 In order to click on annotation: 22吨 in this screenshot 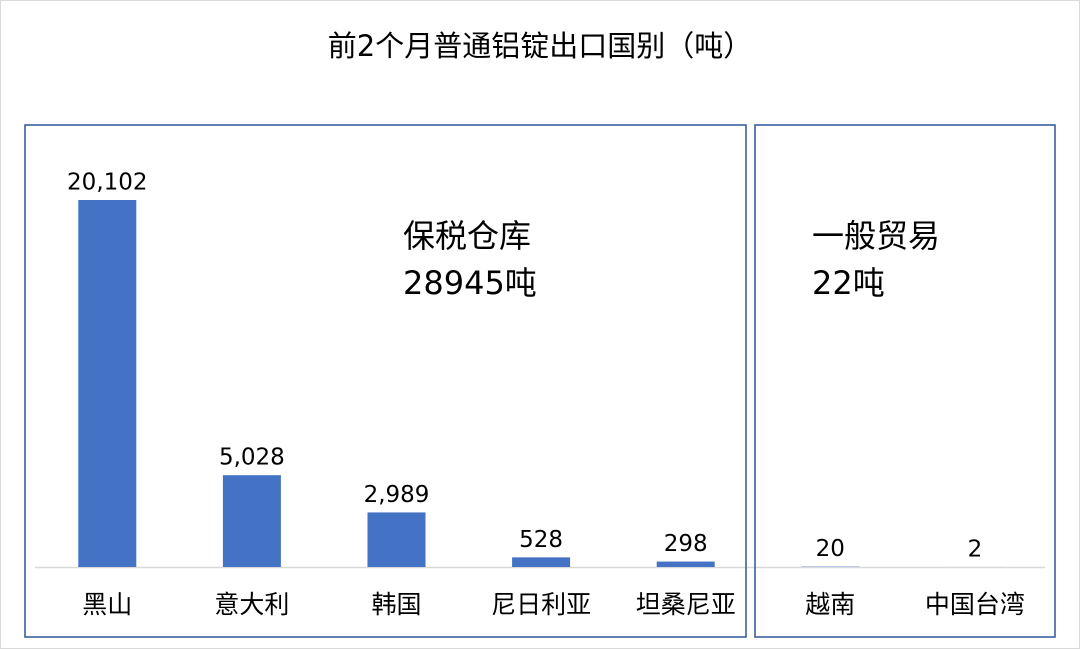, I will do `click(848, 283)`.